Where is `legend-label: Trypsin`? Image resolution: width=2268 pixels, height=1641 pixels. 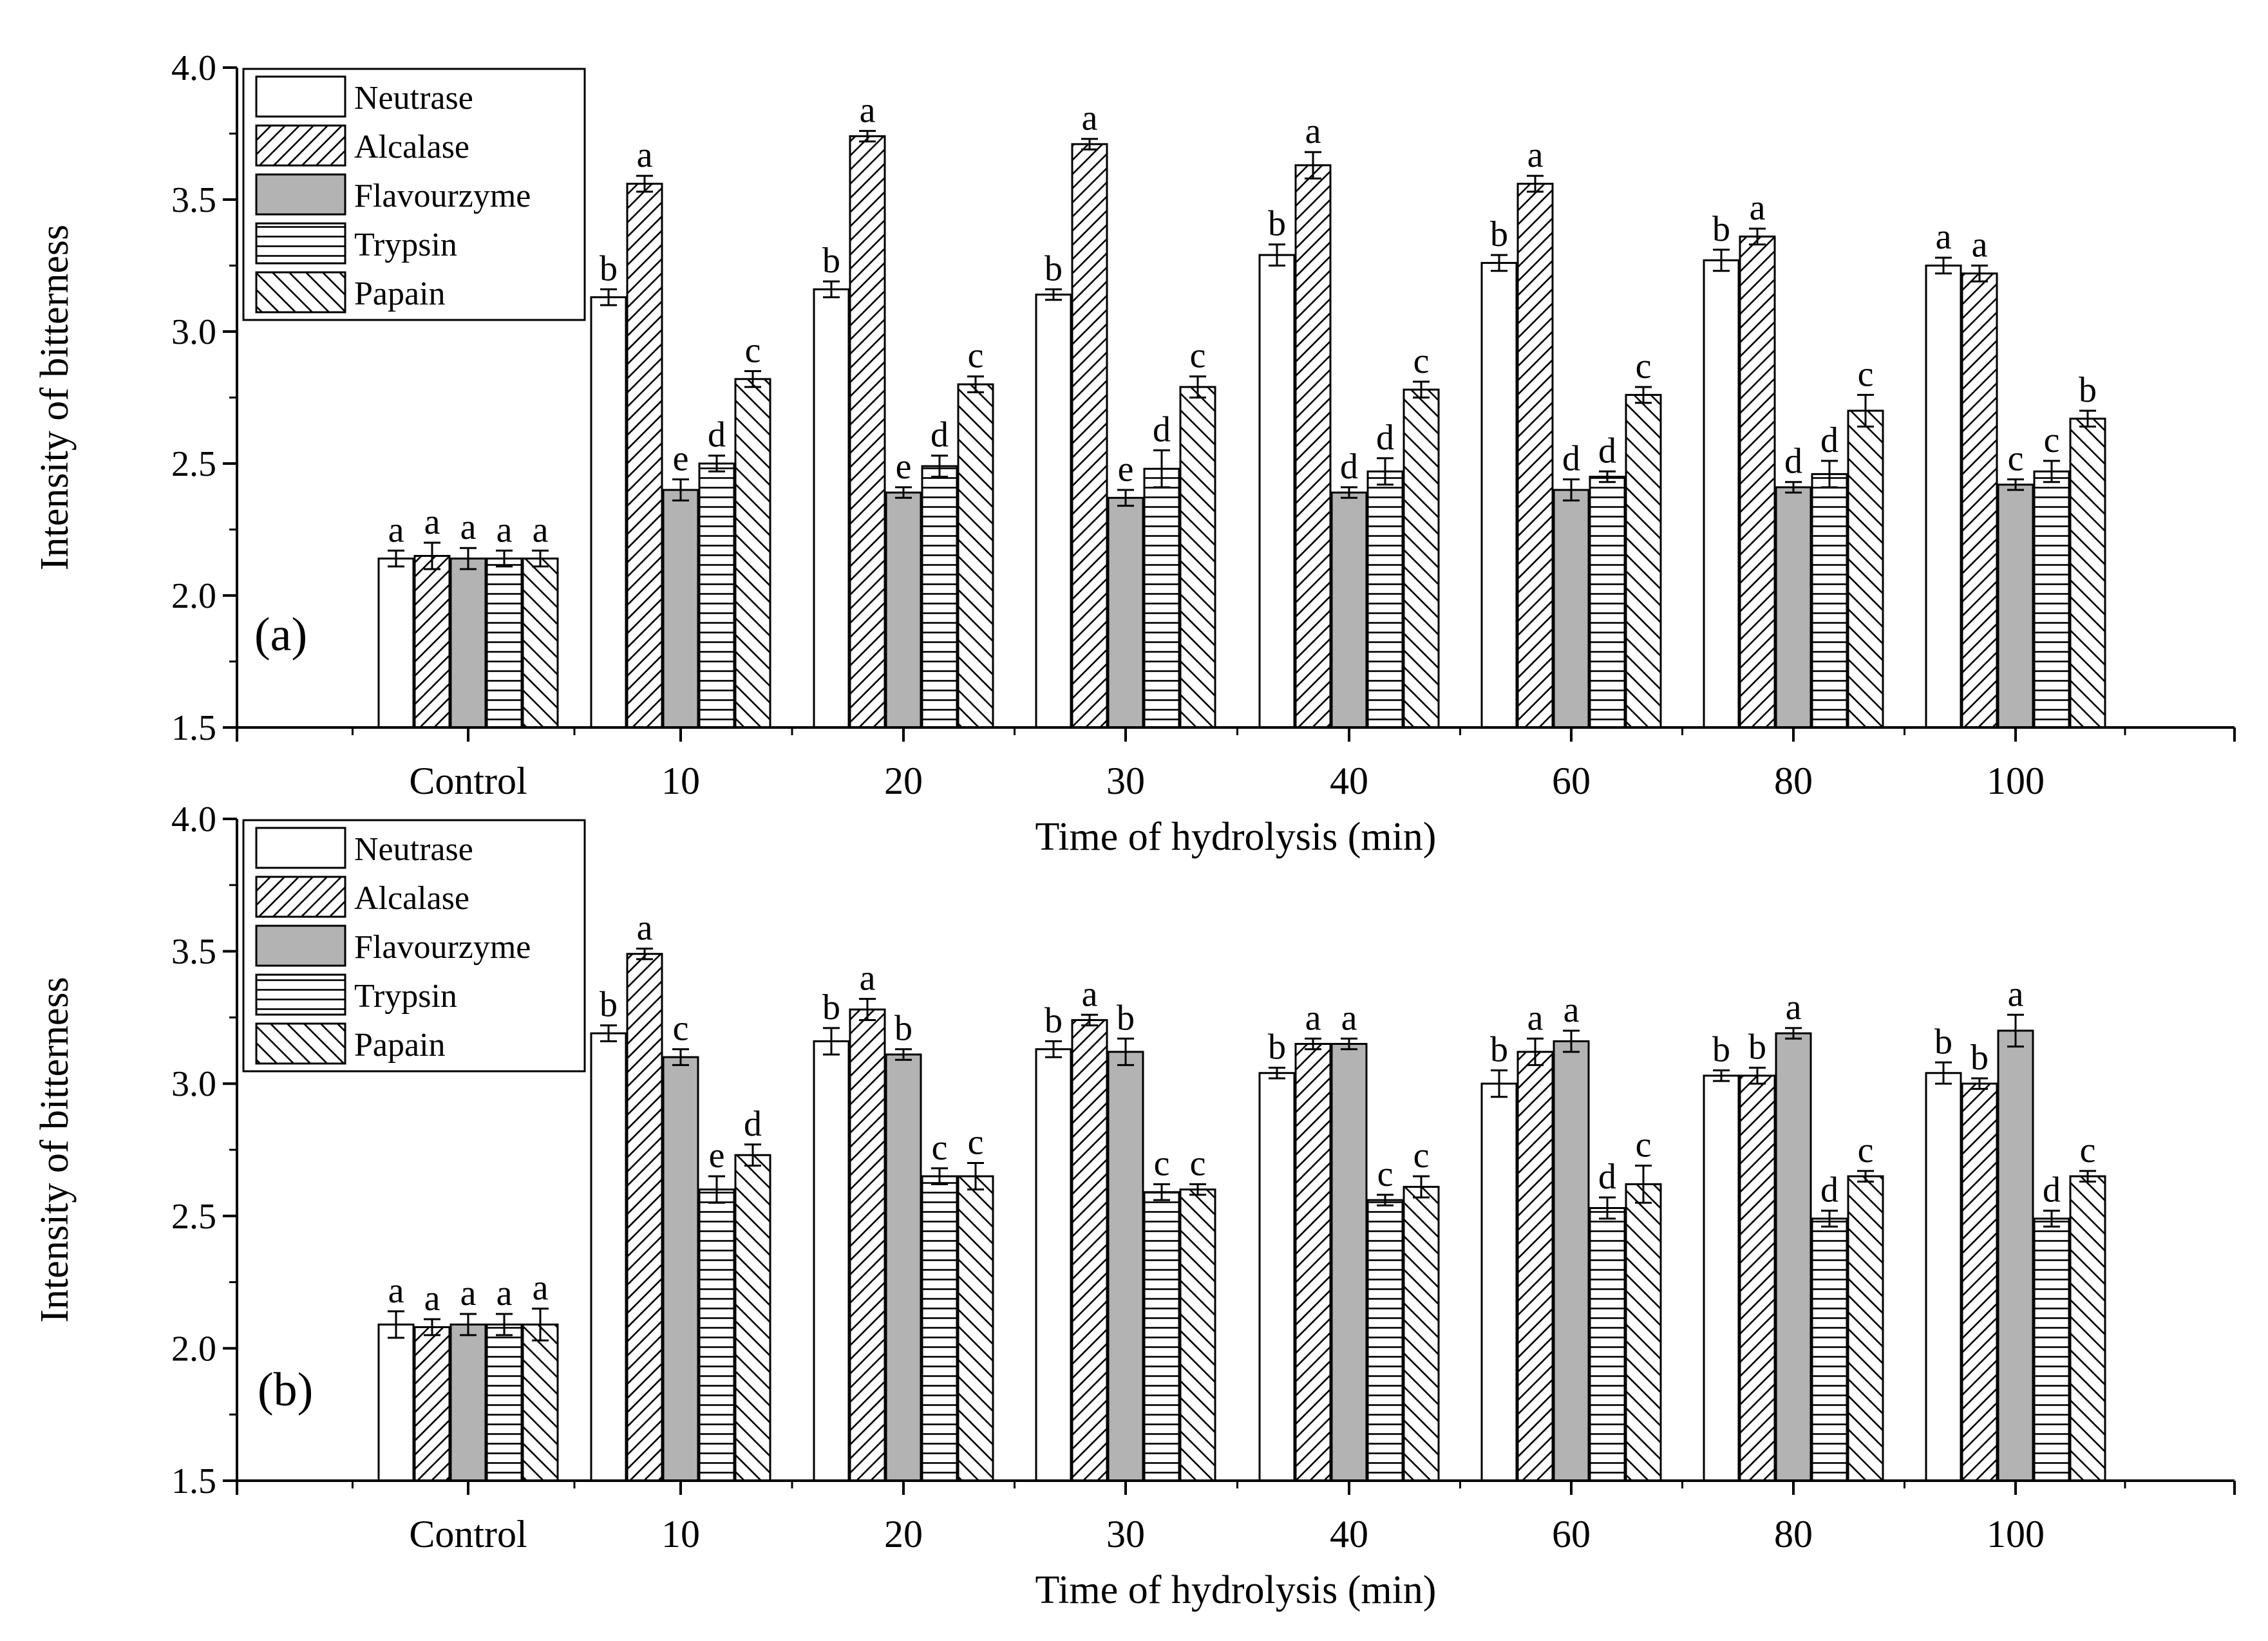
legend-label: Trypsin is located at coordinates (405, 996).